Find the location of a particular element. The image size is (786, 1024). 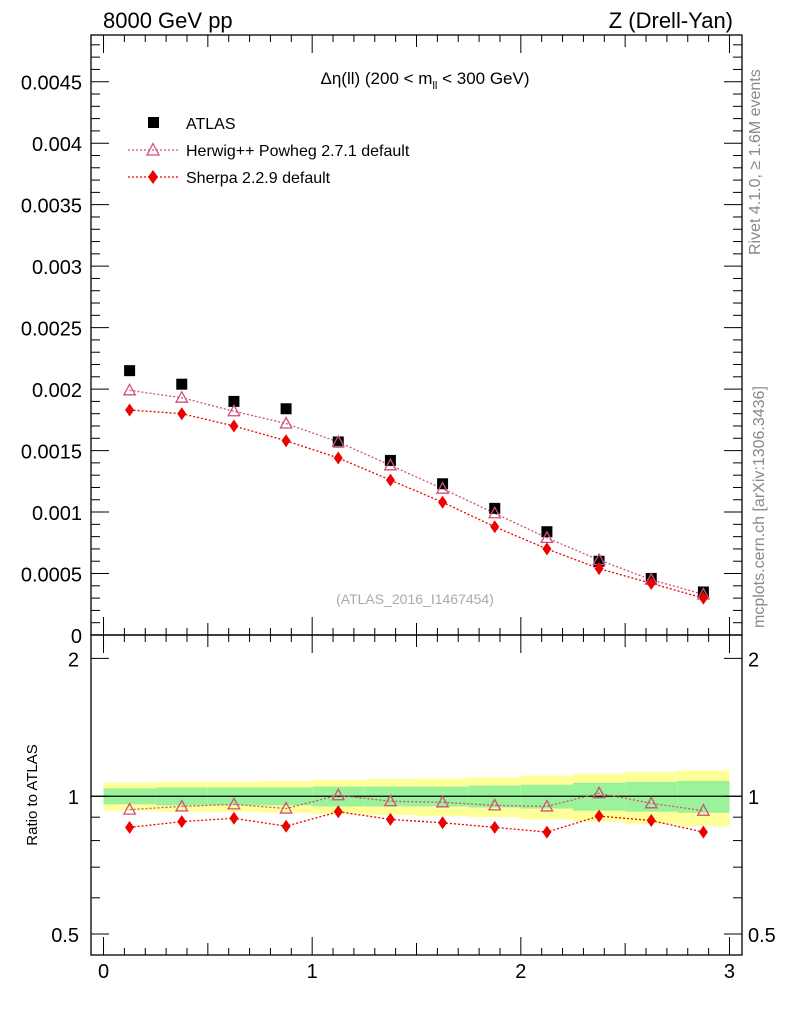

ratio-band-inner is located at coordinates (703, 796).